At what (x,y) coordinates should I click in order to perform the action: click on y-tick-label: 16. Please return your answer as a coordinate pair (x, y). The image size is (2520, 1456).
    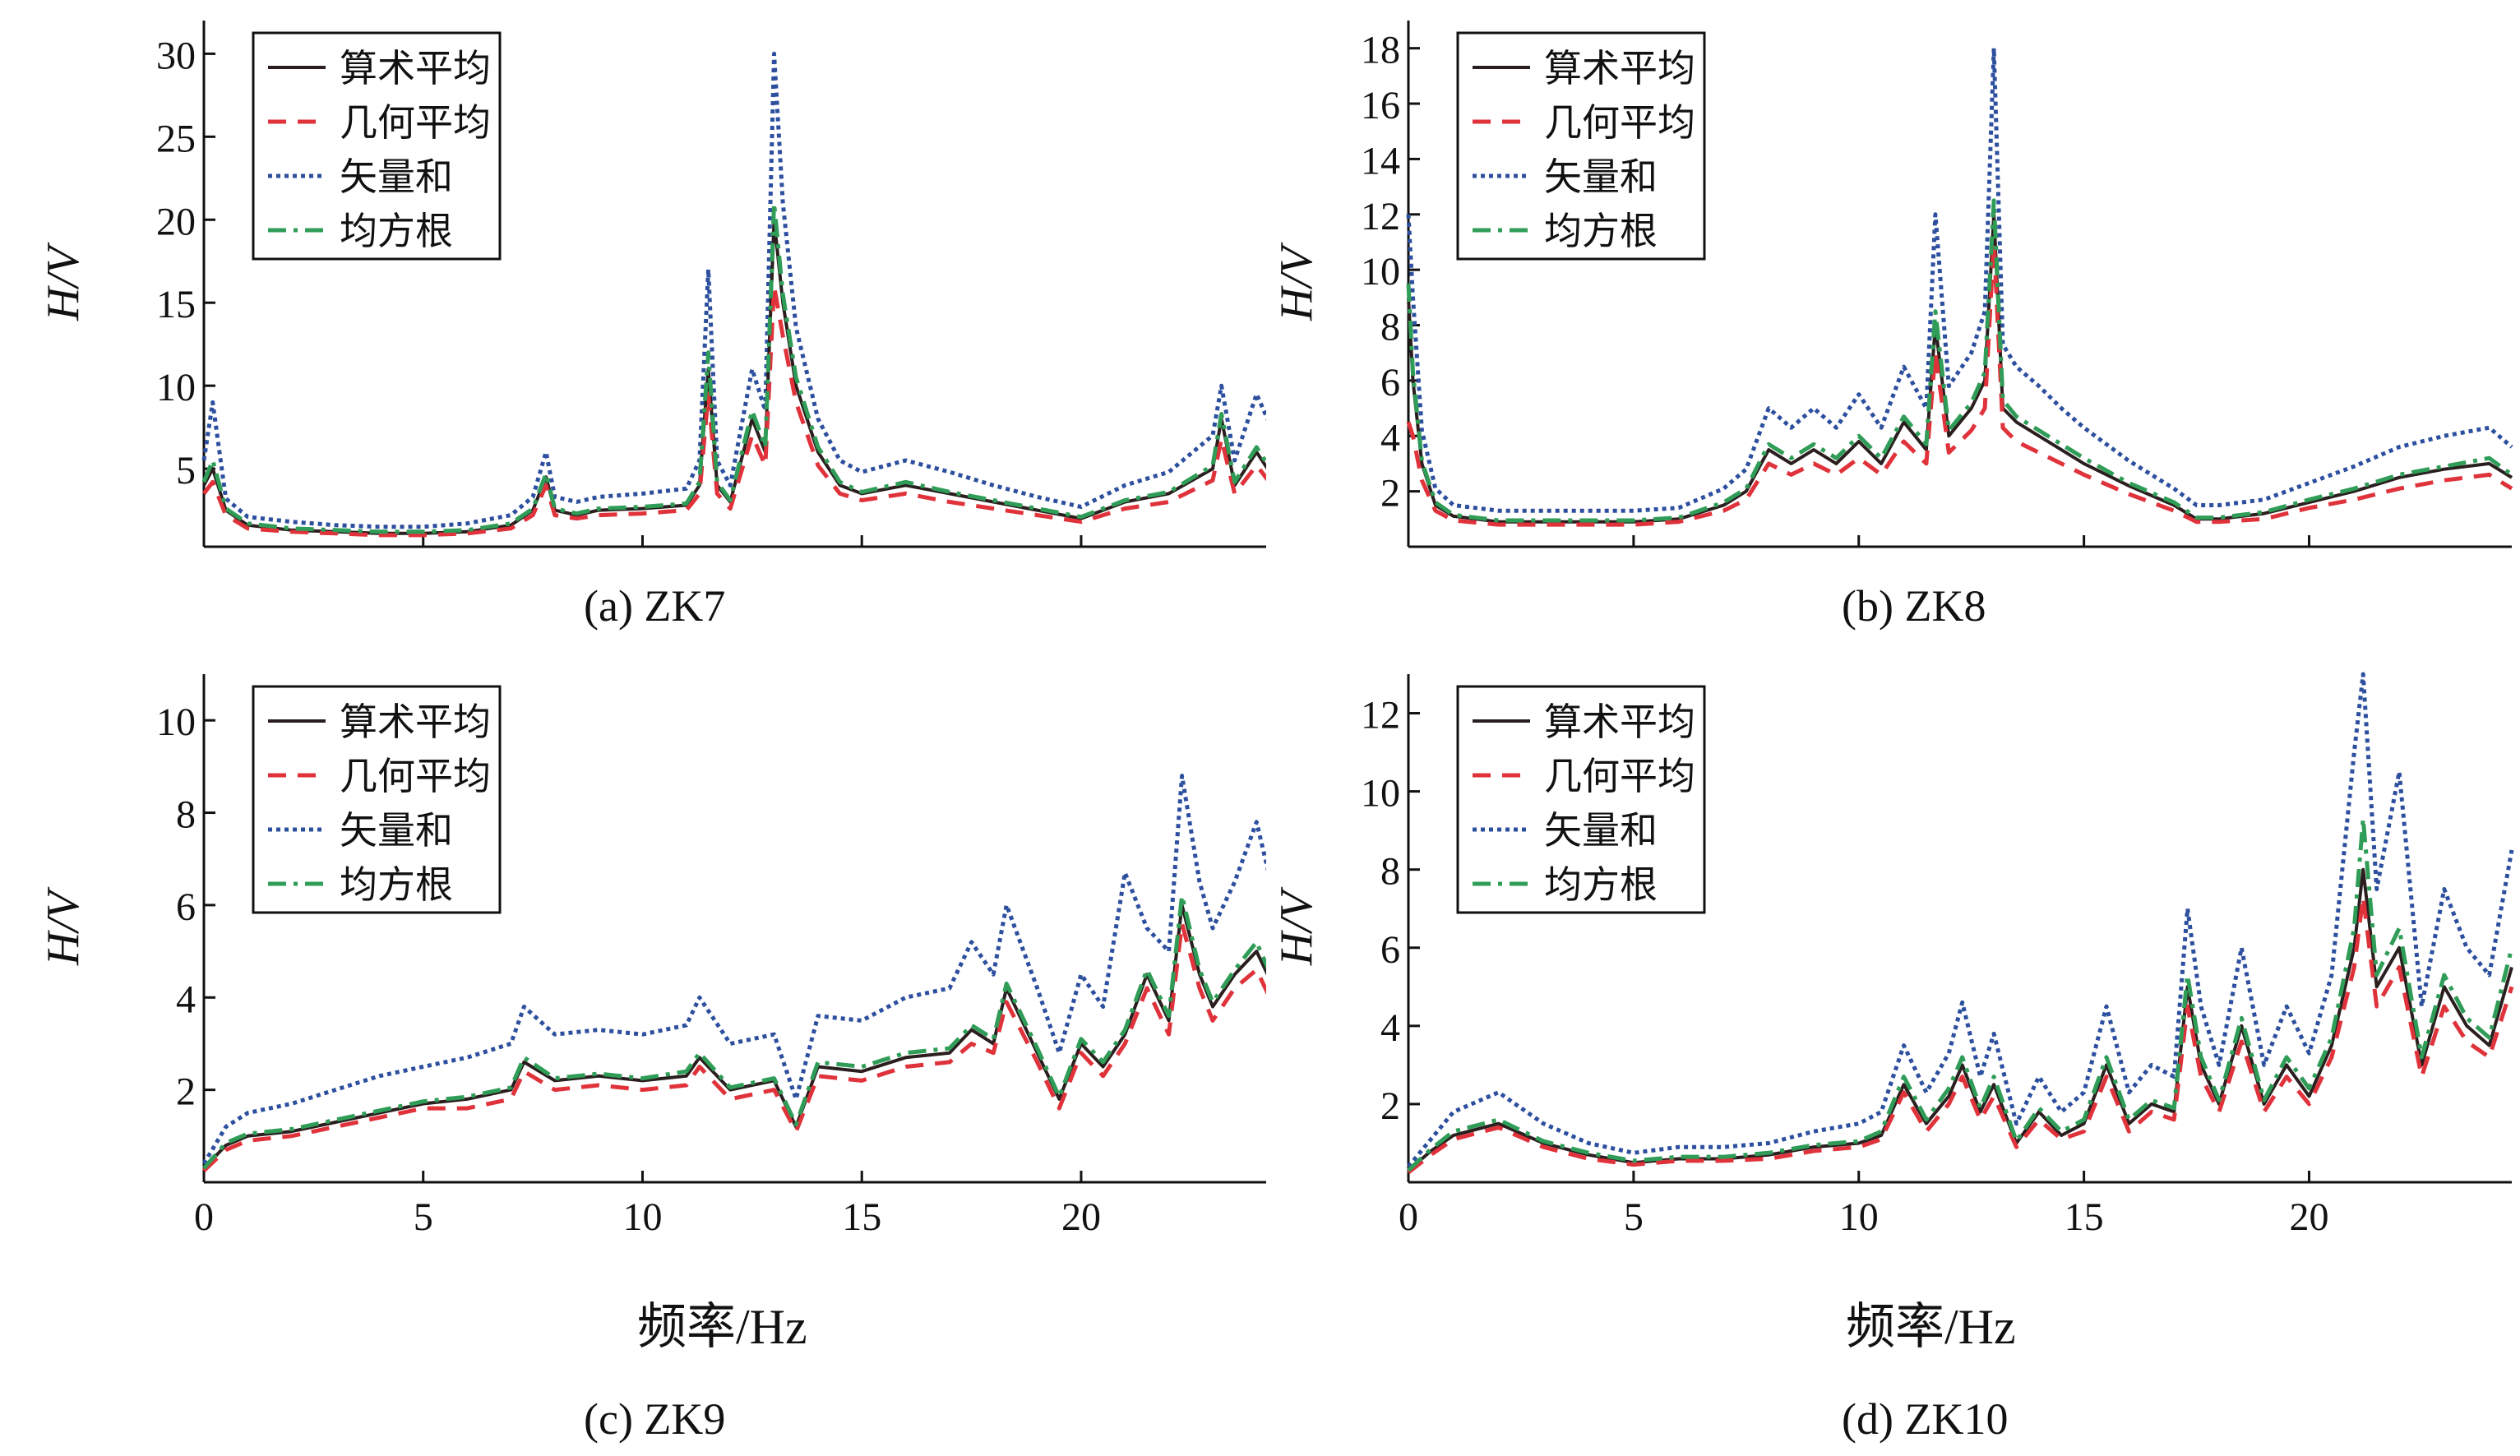
    Looking at the image, I should click on (1380, 105).